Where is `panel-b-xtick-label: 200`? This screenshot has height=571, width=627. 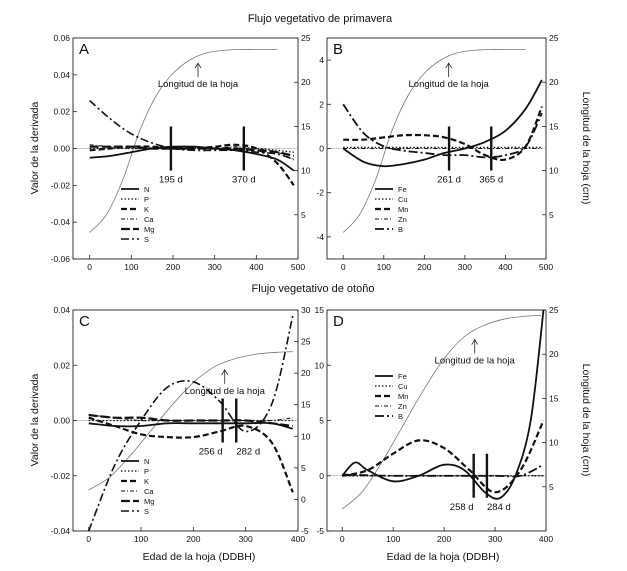 panel-b-xtick-label: 200 is located at coordinates (424, 267).